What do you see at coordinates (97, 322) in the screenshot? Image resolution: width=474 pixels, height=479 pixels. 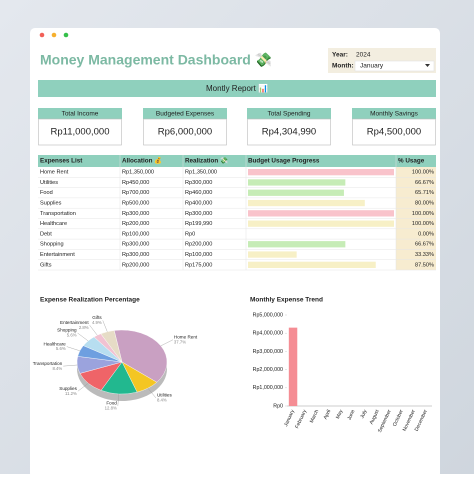 I see `pie-percent: 4.9%` at bounding box center [97, 322].